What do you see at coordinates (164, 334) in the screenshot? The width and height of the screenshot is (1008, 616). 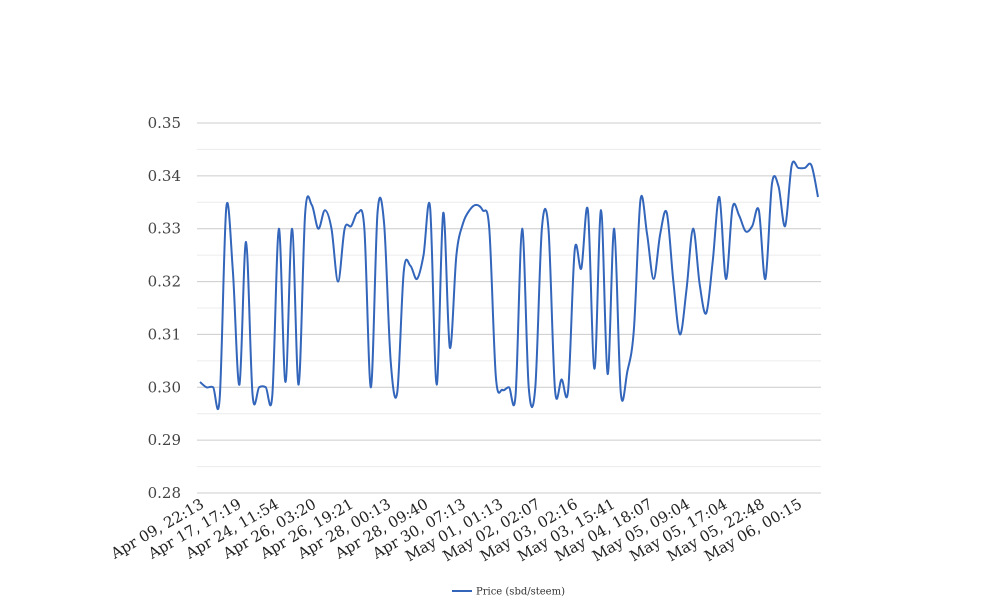 I see `y-tick-label: 0.31` at bounding box center [164, 334].